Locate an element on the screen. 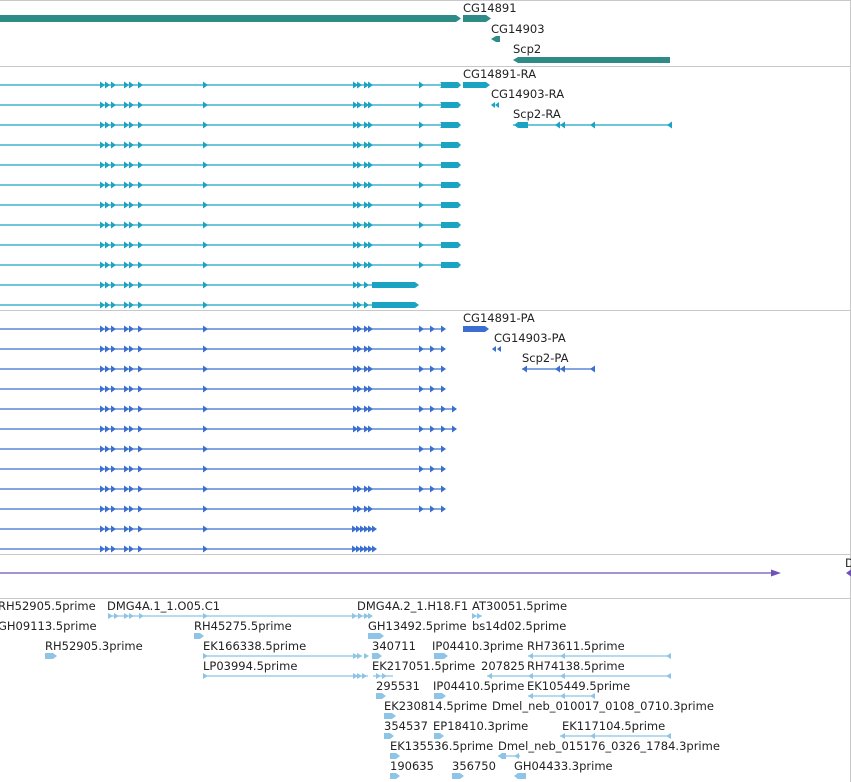 This screenshot has height=782, width=851. est-label: RH73611.5prime is located at coordinates (576, 646).